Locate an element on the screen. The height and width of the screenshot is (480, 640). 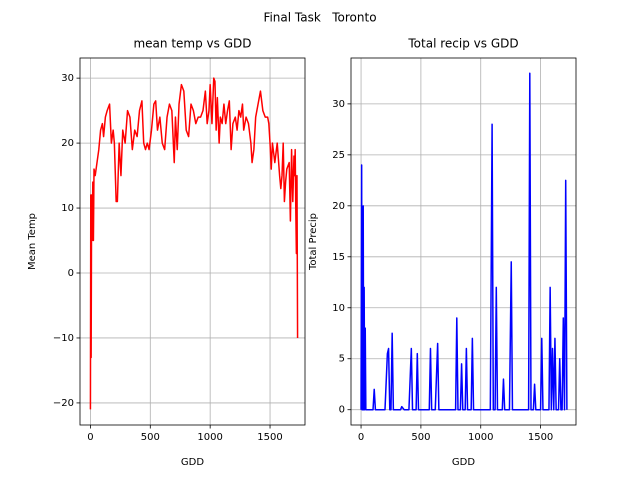
chart-title: mean temp vs GDD is located at coordinates (192, 44).